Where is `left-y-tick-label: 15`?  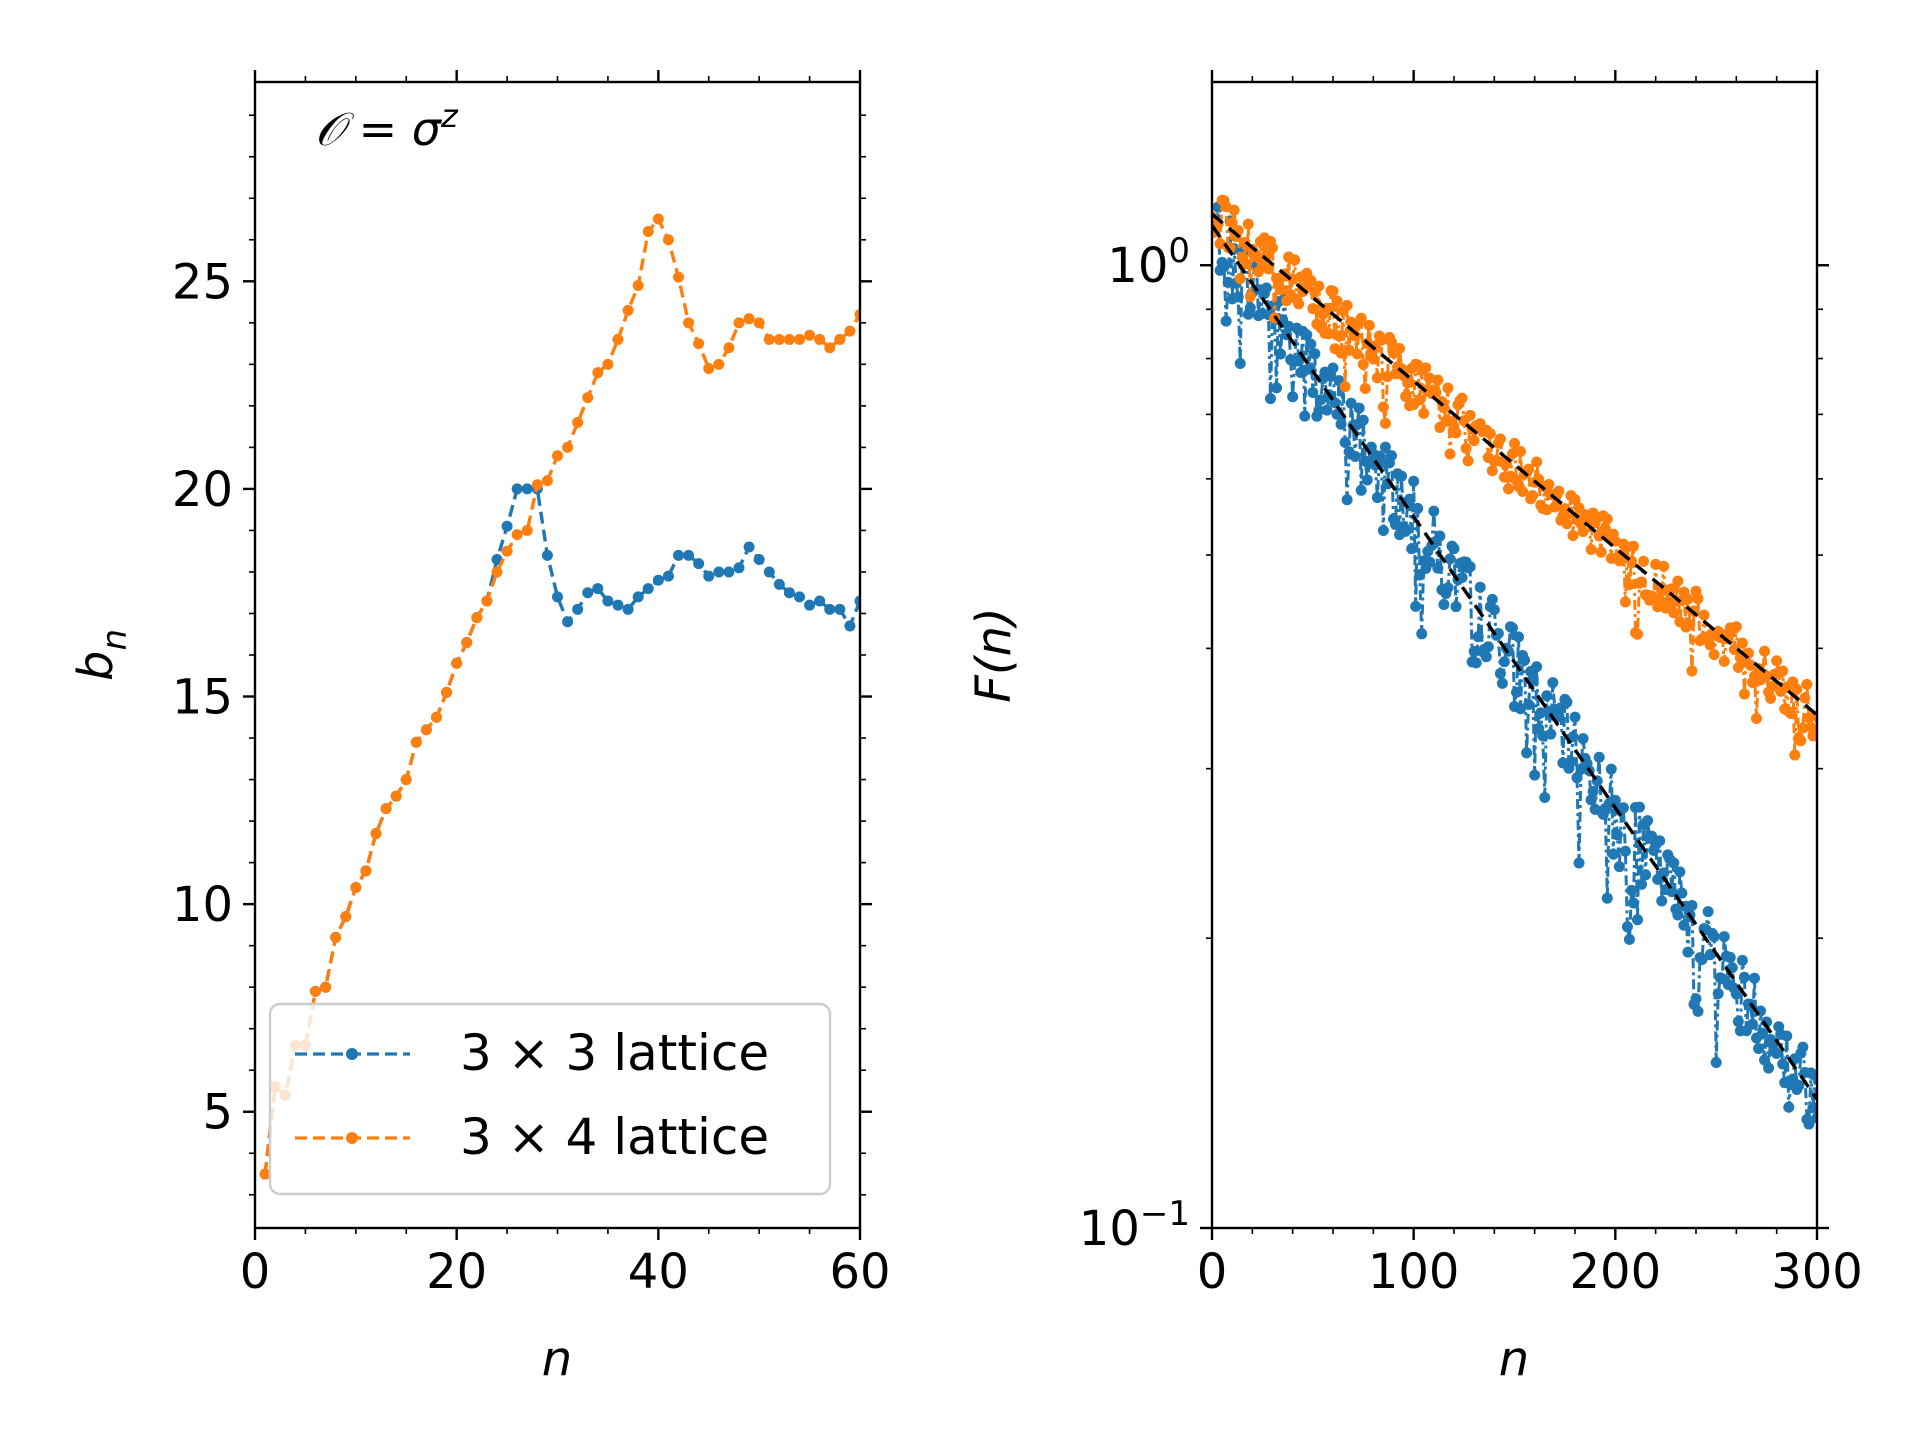 left-y-tick-label: 15 is located at coordinates (202, 698).